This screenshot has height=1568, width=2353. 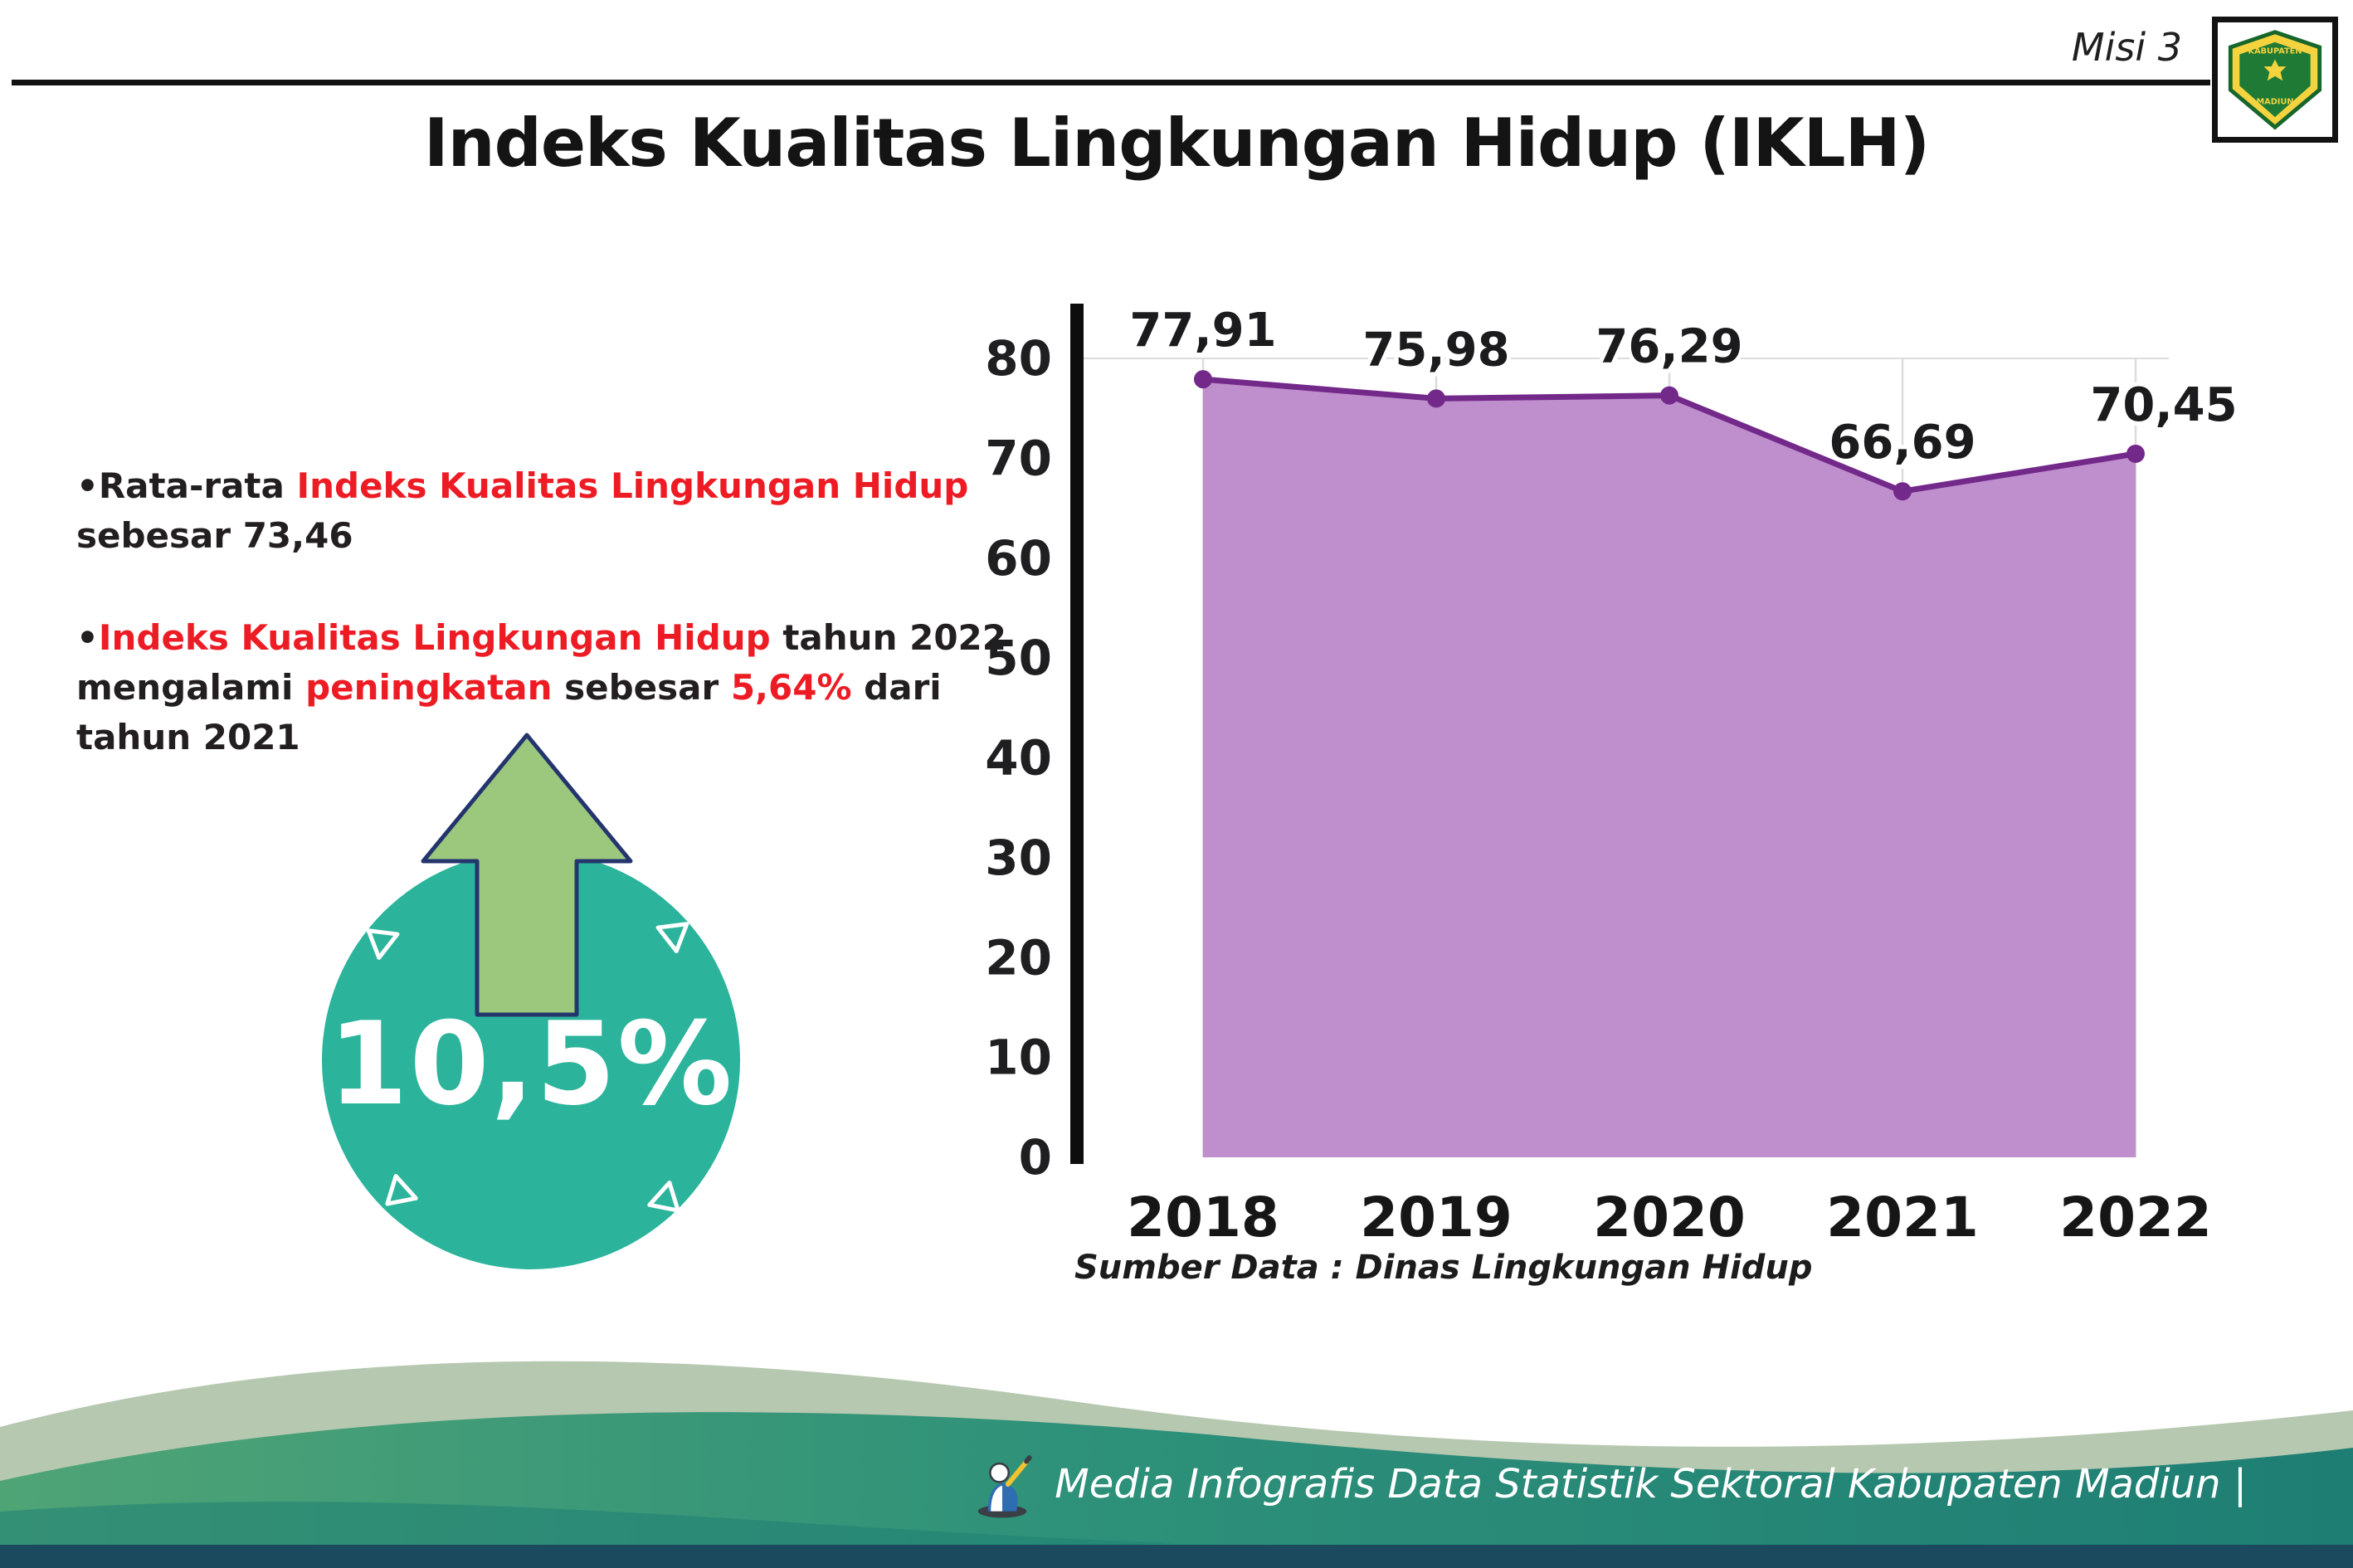 I want to click on x-tick-label: 2018, so click(x=1203, y=1217).